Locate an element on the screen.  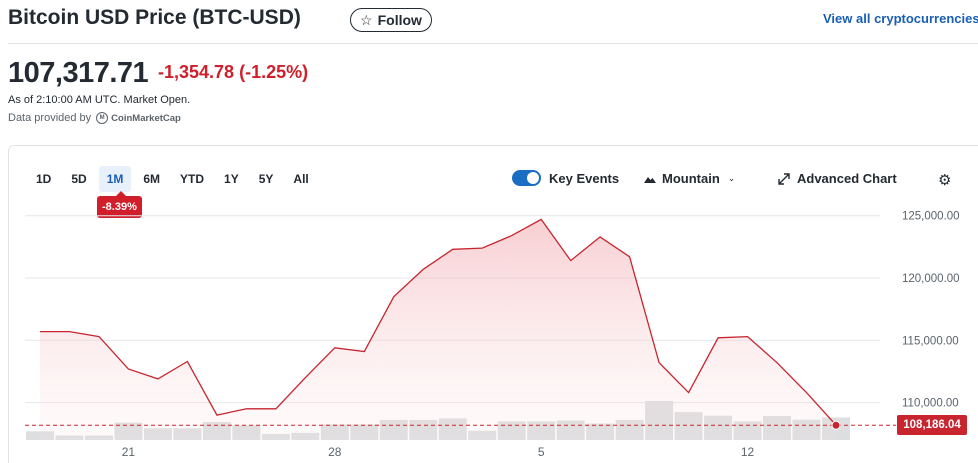
header-divider is located at coordinates (493, 43).